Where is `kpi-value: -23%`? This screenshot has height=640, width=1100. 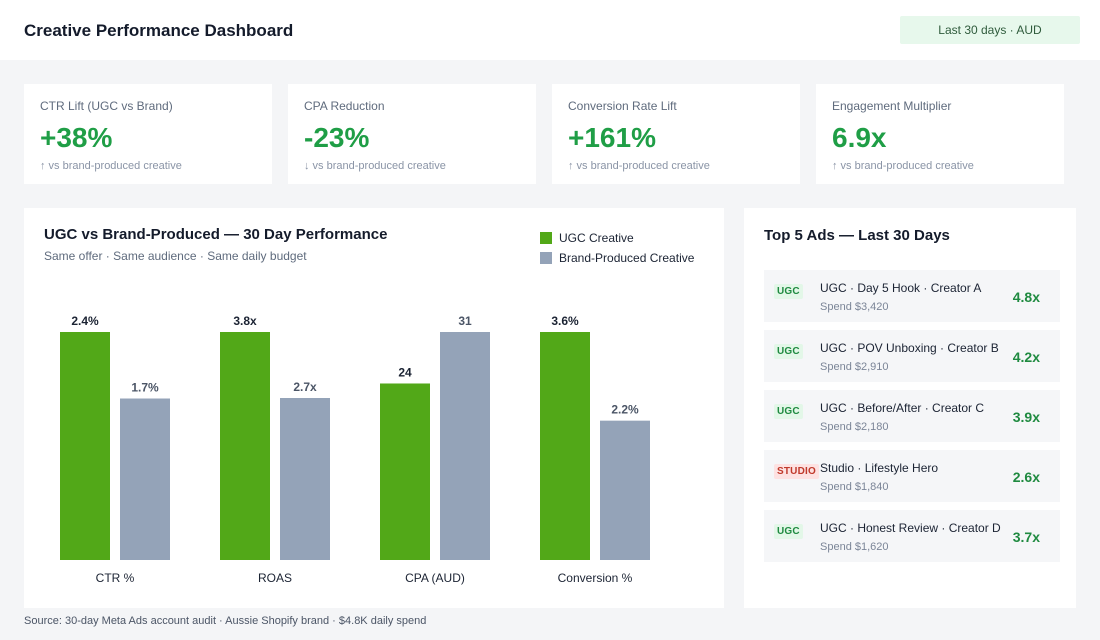 kpi-value: -23% is located at coordinates (337, 137).